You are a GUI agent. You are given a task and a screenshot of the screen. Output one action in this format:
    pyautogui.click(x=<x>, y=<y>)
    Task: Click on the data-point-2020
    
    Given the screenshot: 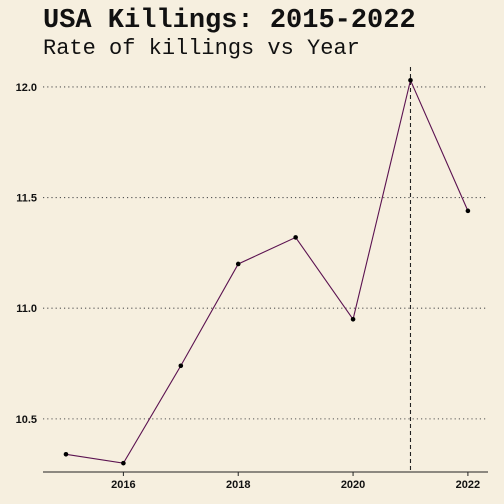 What is the action you would take?
    pyautogui.click(x=353, y=319)
    